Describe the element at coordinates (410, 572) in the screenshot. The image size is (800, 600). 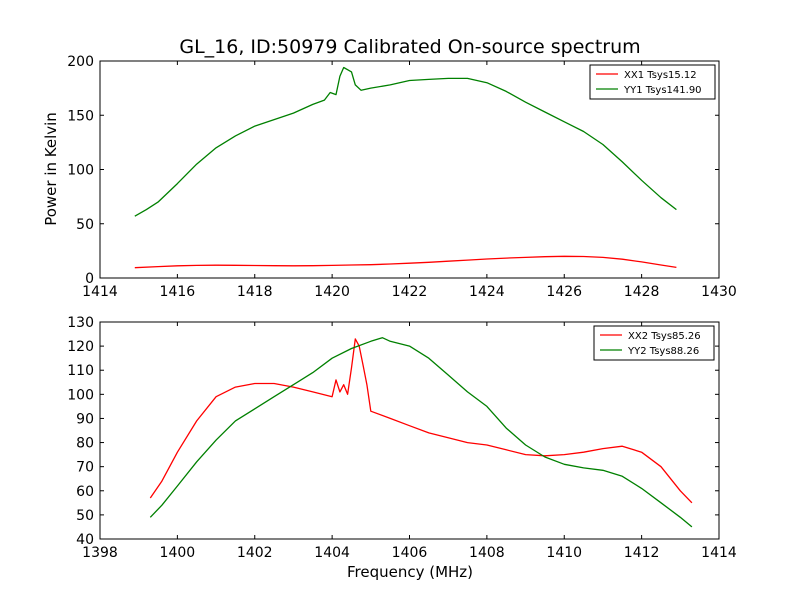
I see `x-axis-label: Frequency (MHz)` at that location.